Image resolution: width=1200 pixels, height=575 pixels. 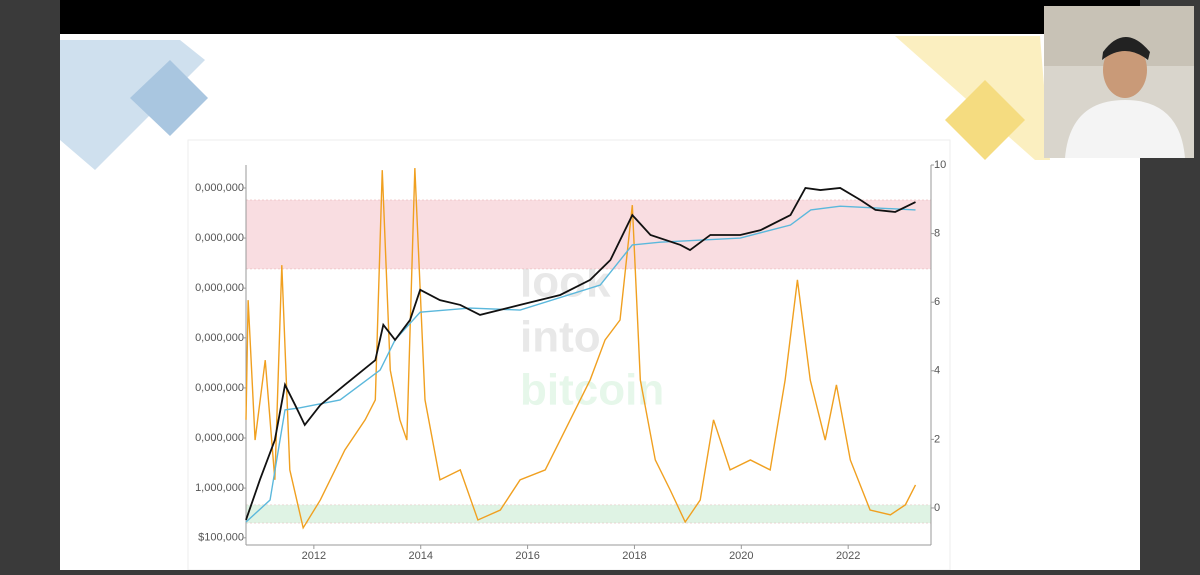 What do you see at coordinates (937, 371) in the screenshot?
I see `y2-tick-label: 4` at bounding box center [937, 371].